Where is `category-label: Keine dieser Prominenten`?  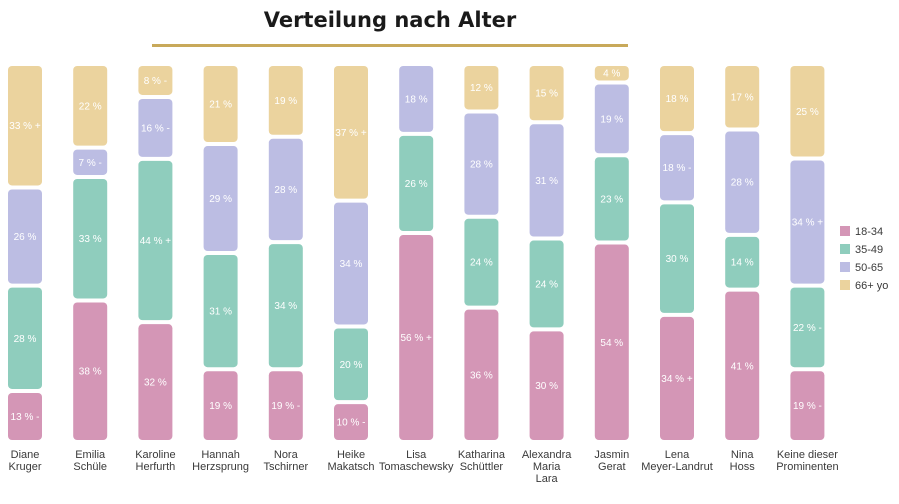
category-label: Keine dieser Prominenten is located at coordinates (807, 461).